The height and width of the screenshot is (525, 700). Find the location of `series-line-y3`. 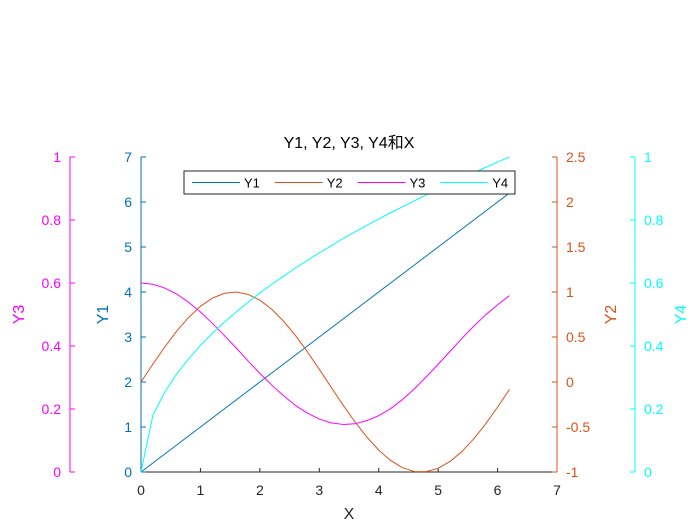

series-line-y3 is located at coordinates (325, 353).